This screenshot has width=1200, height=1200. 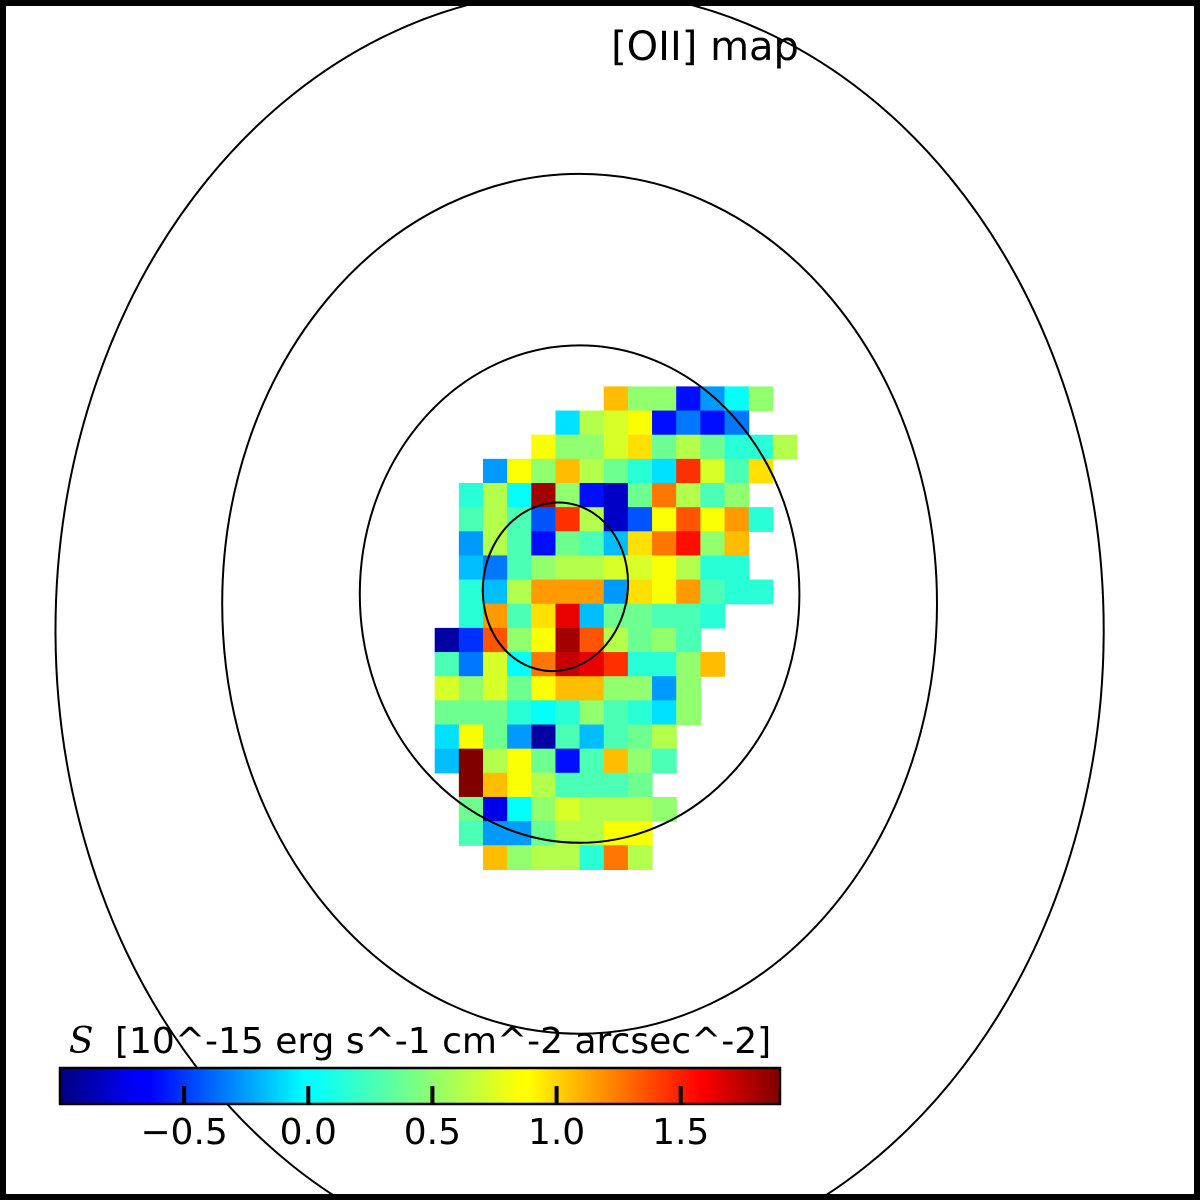 I want to click on colorbar-tick-label: −0.5, so click(x=183, y=1132).